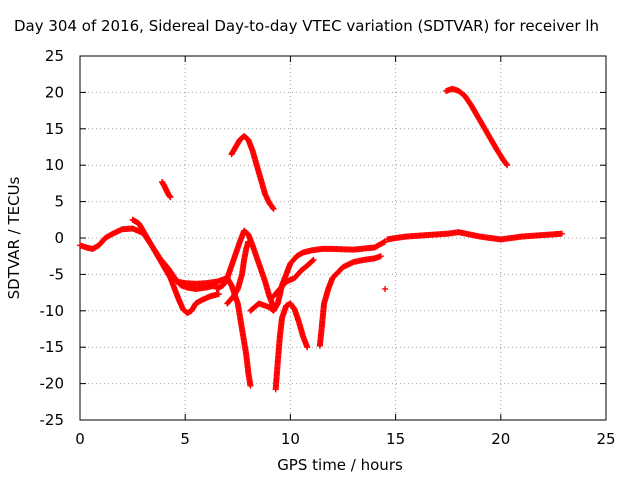  What do you see at coordinates (52, 384) in the screenshot?
I see `y-tick-label: -20` at bounding box center [52, 384].